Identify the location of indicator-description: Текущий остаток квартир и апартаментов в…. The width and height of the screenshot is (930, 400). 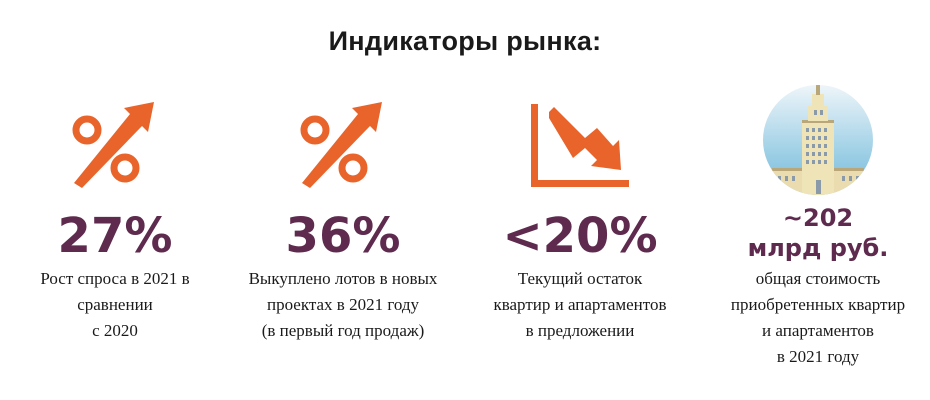
(580, 304).